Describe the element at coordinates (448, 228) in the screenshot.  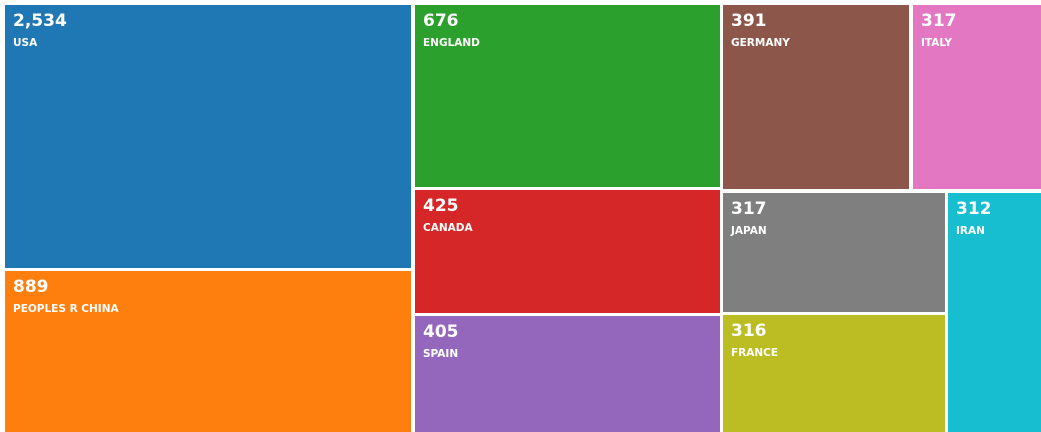
I see `tile-name-label: CANADA` at that location.